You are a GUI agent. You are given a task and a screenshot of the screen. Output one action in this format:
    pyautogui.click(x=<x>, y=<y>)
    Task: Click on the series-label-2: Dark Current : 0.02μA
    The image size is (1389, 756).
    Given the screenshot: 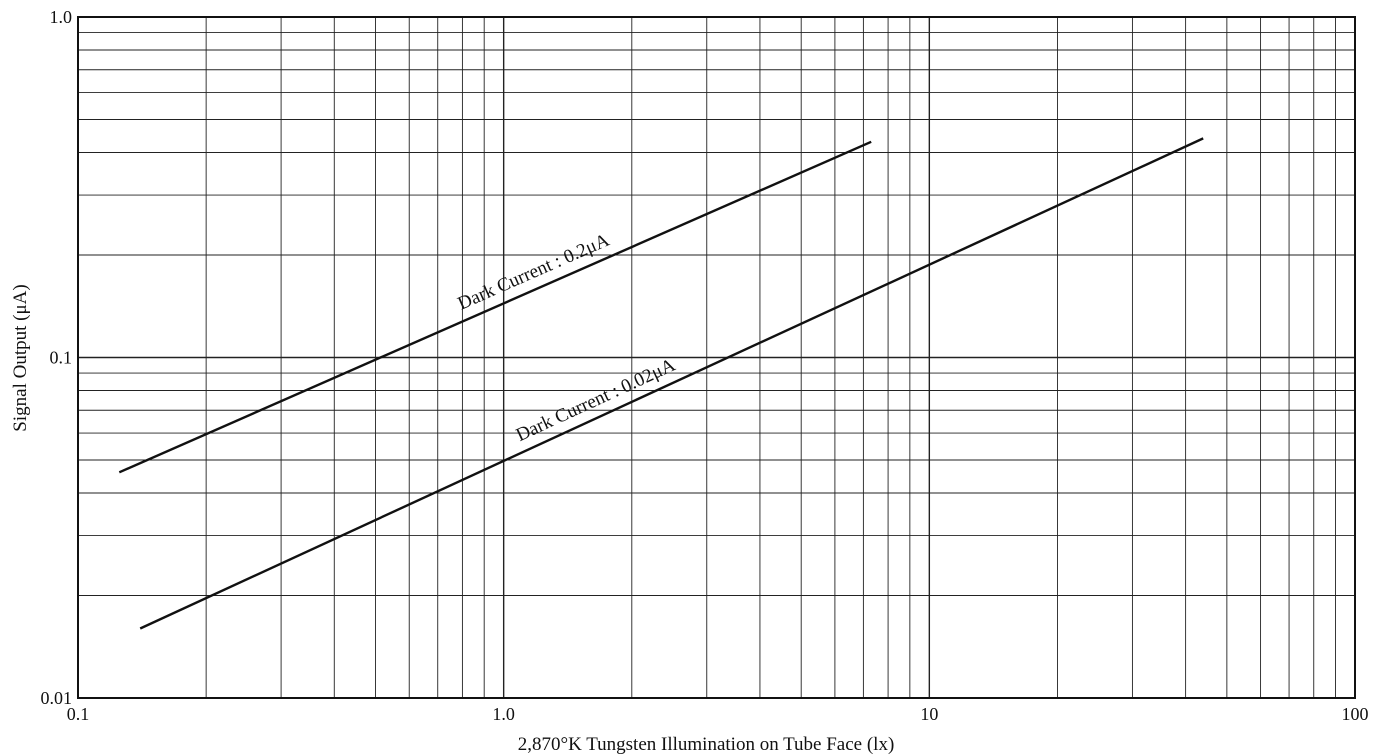 What is the action you would take?
    pyautogui.click(x=596, y=400)
    